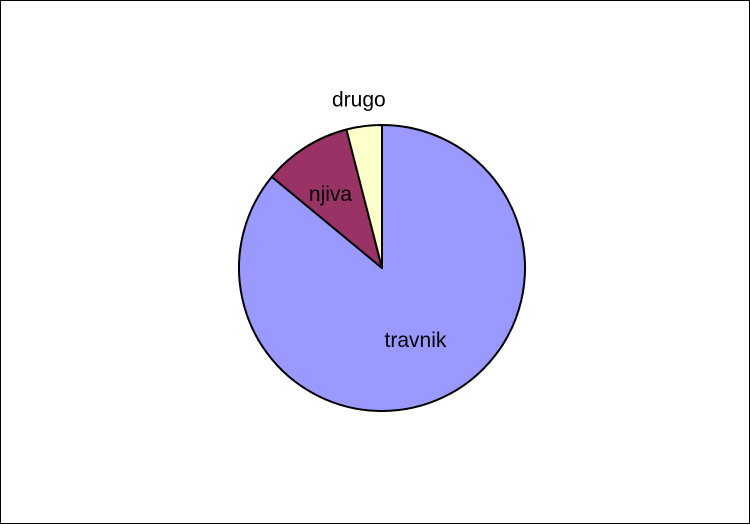 Image resolution: width=750 pixels, height=525 pixels. What do you see at coordinates (416, 340) in the screenshot?
I see `slice-label-travnik: travnik` at bounding box center [416, 340].